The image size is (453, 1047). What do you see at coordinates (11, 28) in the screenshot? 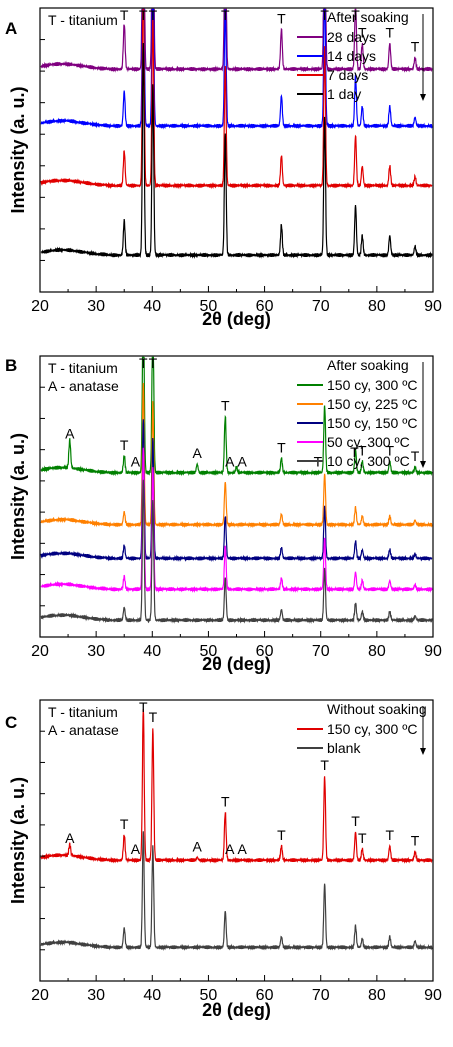
I see `panel-letter: A` at bounding box center [11, 28].